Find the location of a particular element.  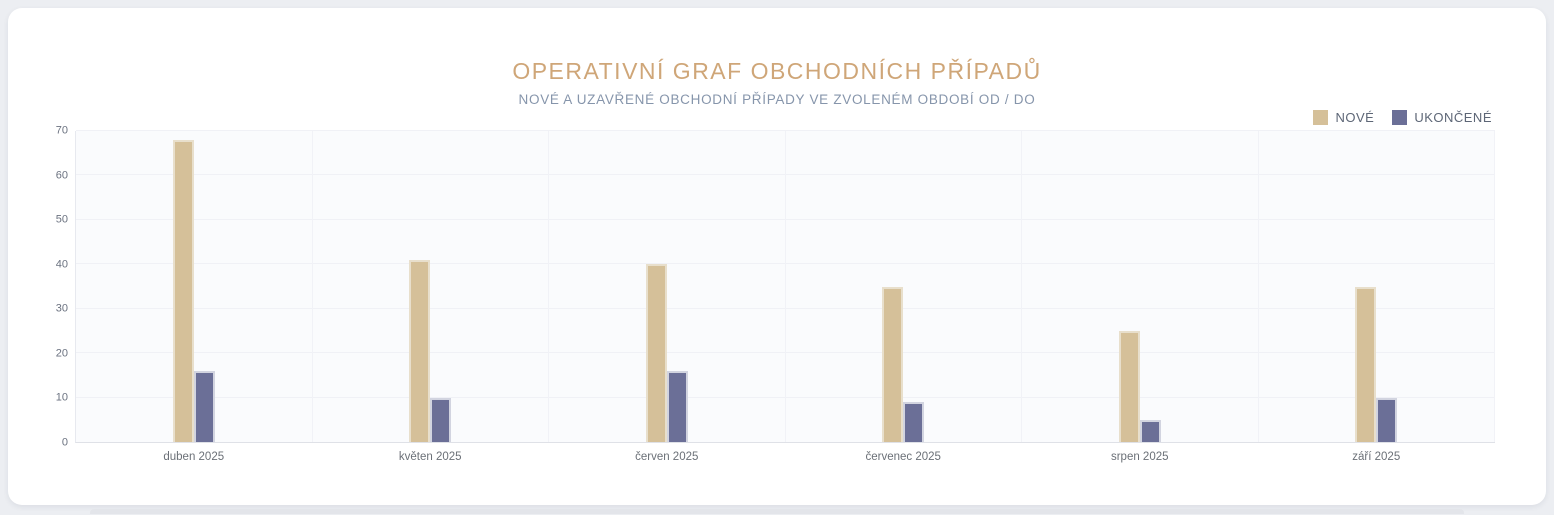

bar-group-cervenec-2025 is located at coordinates (903, 286).